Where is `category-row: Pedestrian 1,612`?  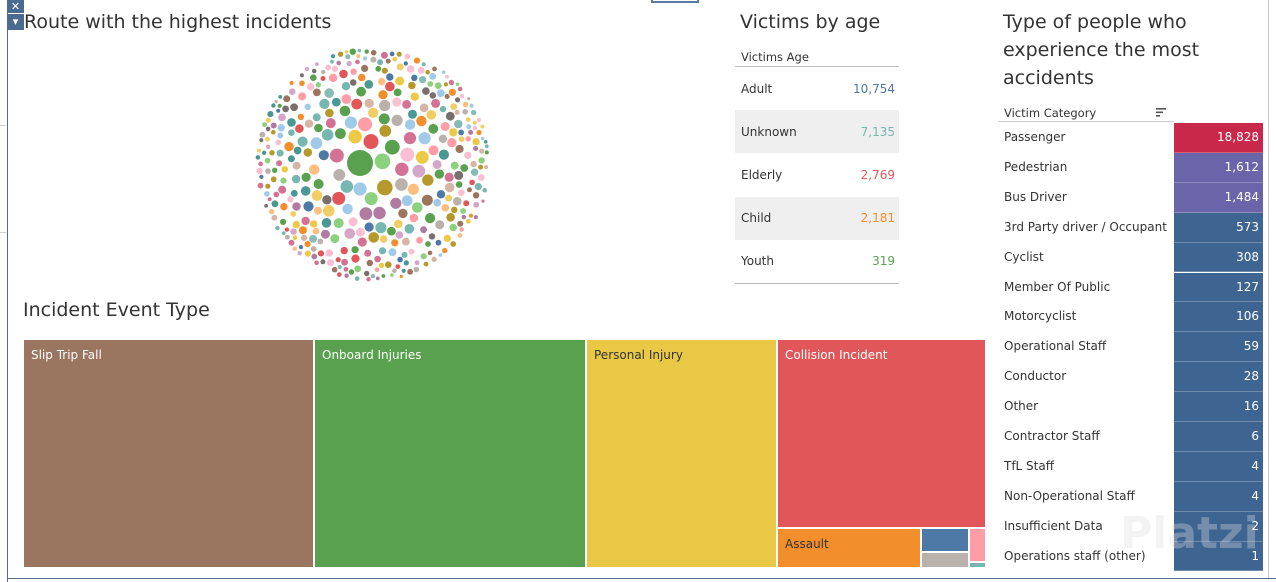
category-row: Pedestrian 1,612 is located at coordinates (1130, 167).